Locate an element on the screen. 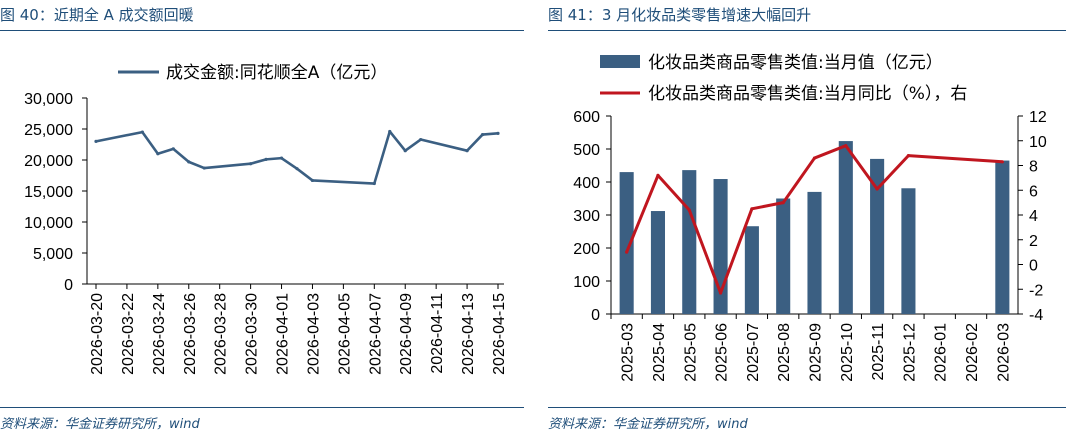 The height and width of the screenshot is (433, 1080). y-tick-label: 15,000 is located at coordinates (48, 192).